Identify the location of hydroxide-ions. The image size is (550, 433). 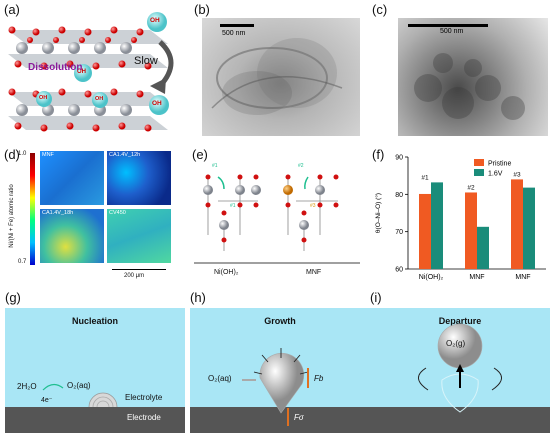
(102, 63).